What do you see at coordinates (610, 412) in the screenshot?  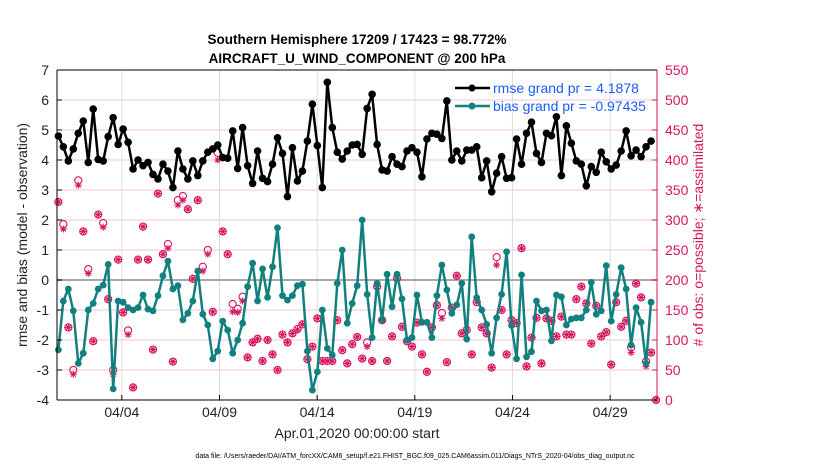 I see `x-tick-label: 04/29` at bounding box center [610, 412].